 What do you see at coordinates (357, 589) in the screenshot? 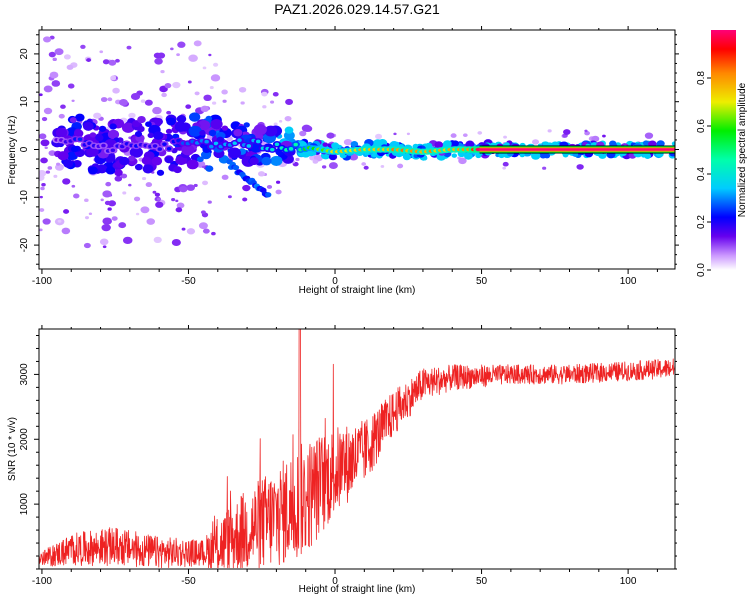
I see `snr-x-label: Height of straight line (km)` at bounding box center [357, 589].